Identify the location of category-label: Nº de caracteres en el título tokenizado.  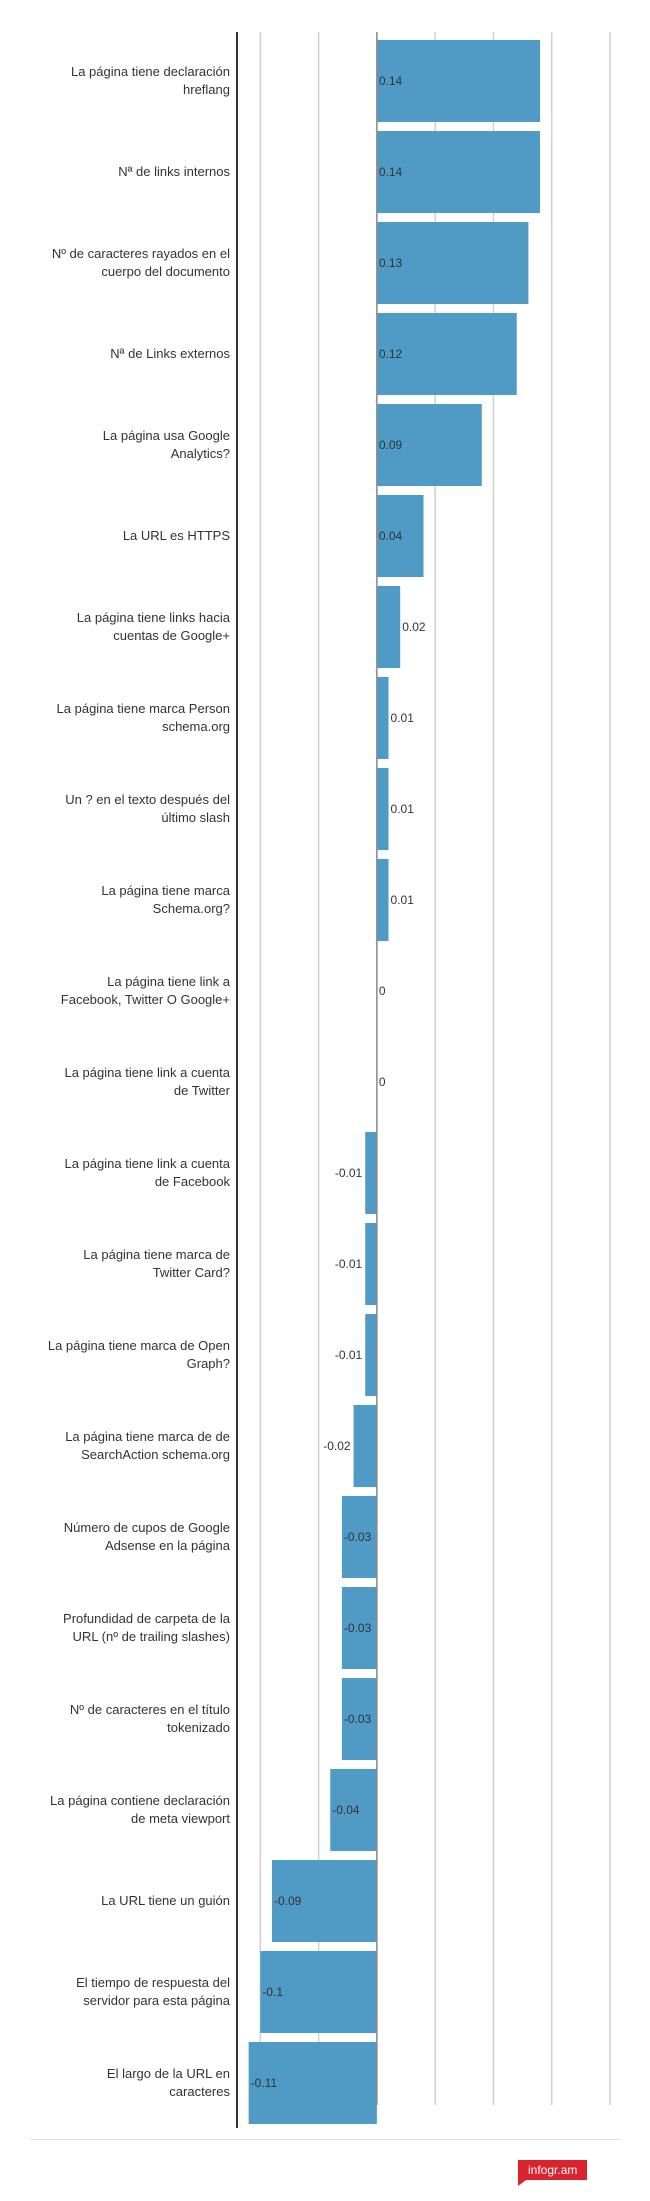
(150, 1718).